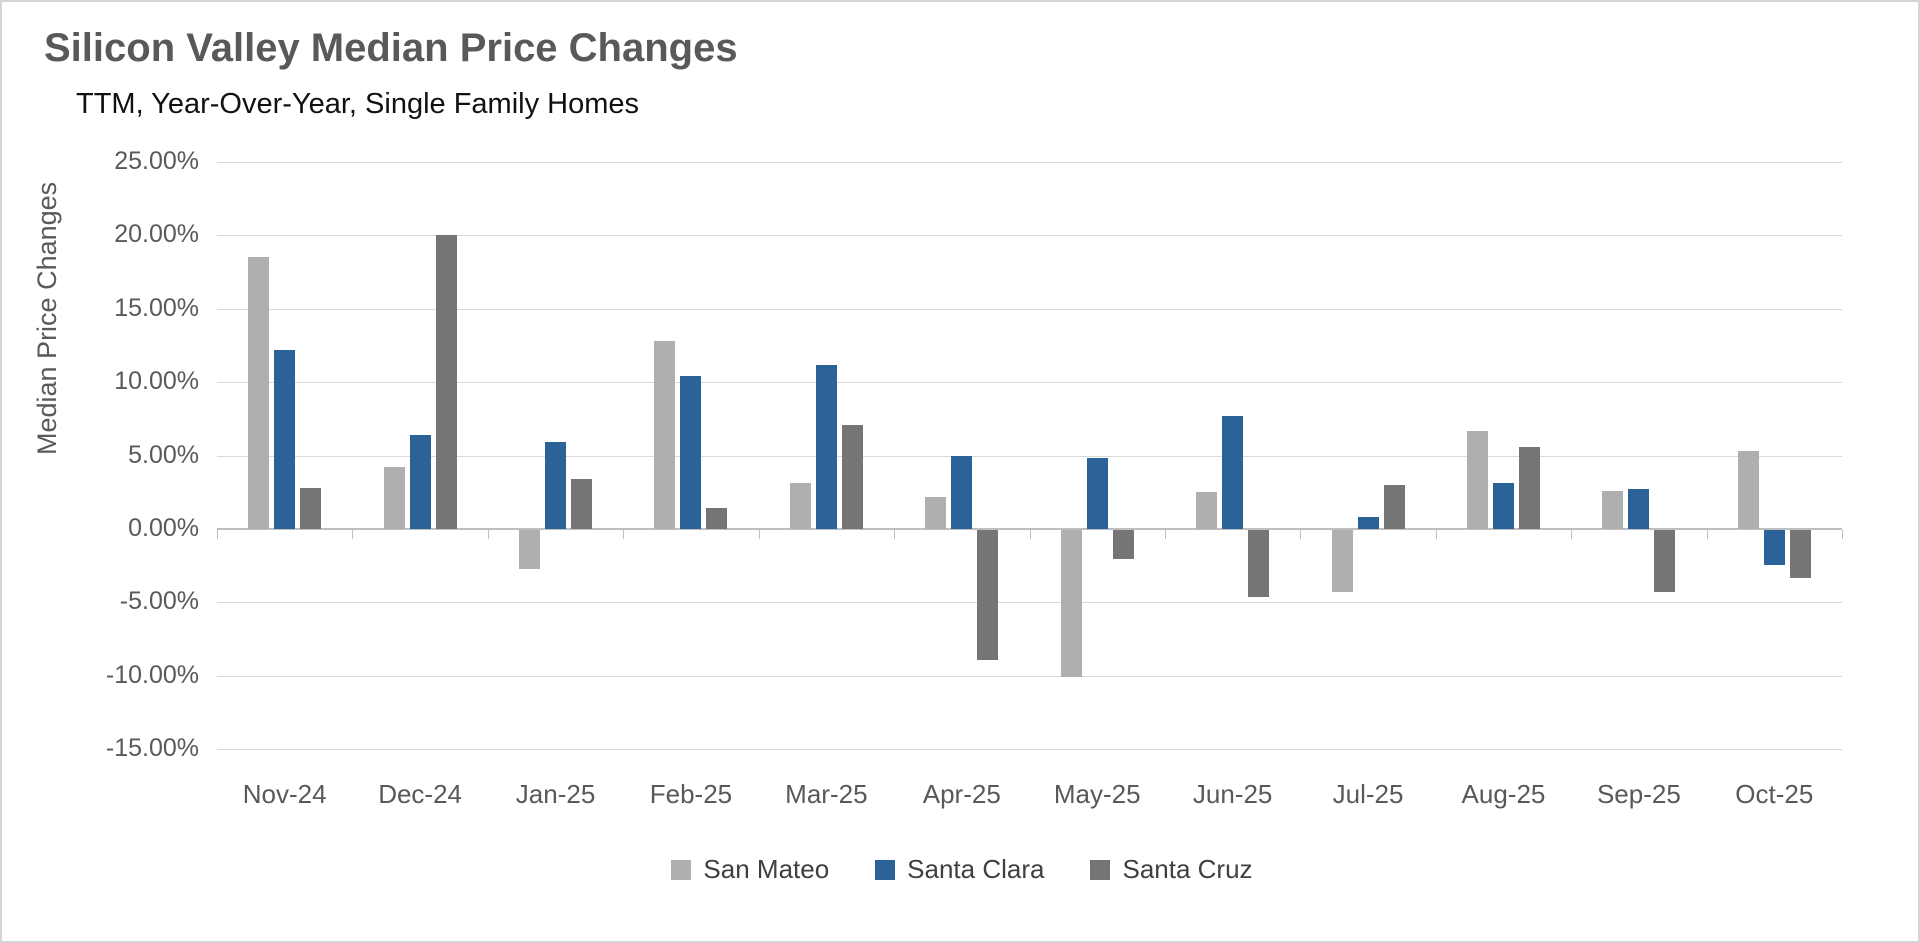  I want to click on y-tick-label: 15.00%, so click(156, 307).